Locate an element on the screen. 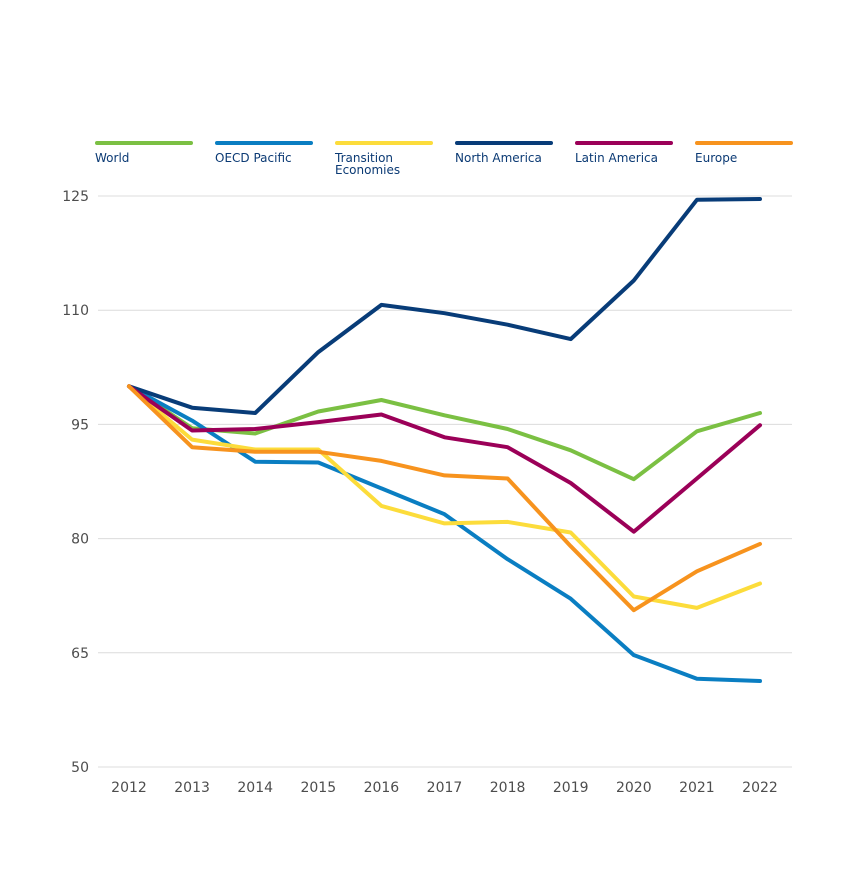 The width and height of the screenshot is (864, 869). legend-label: Latin America is located at coordinates (616, 158).